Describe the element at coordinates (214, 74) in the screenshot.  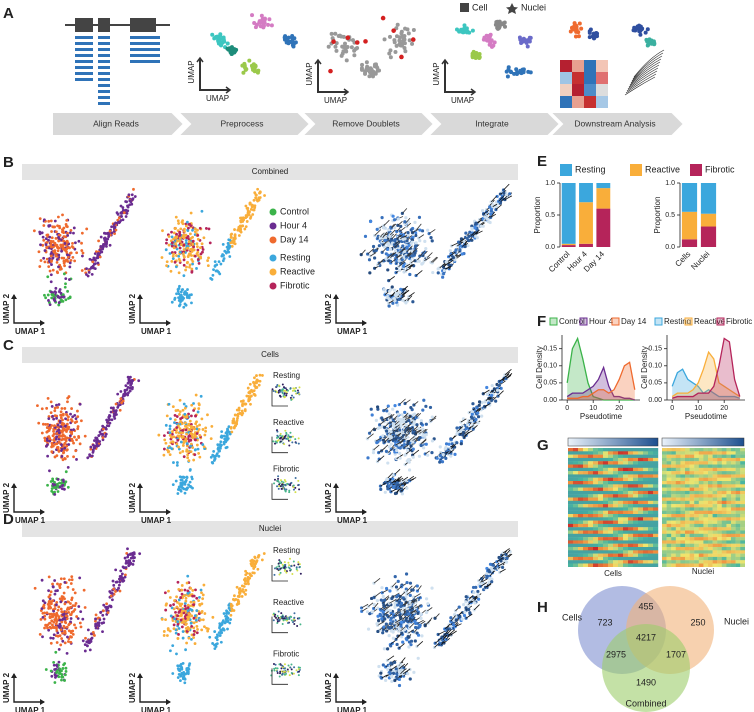
I see `axis-arrow` at that location.